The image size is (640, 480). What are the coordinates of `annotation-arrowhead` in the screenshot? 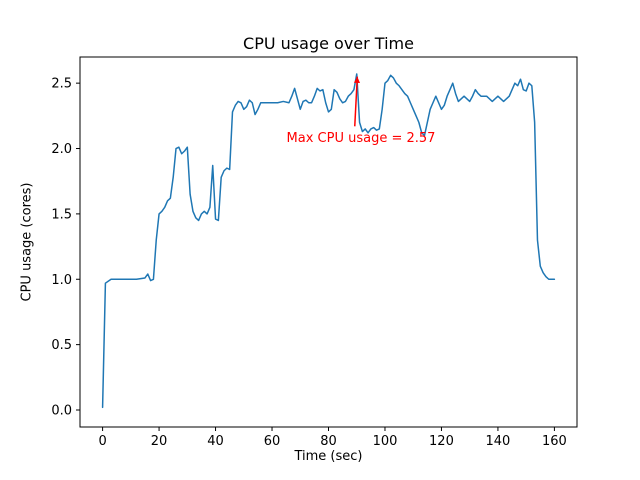 It's located at (357, 80).